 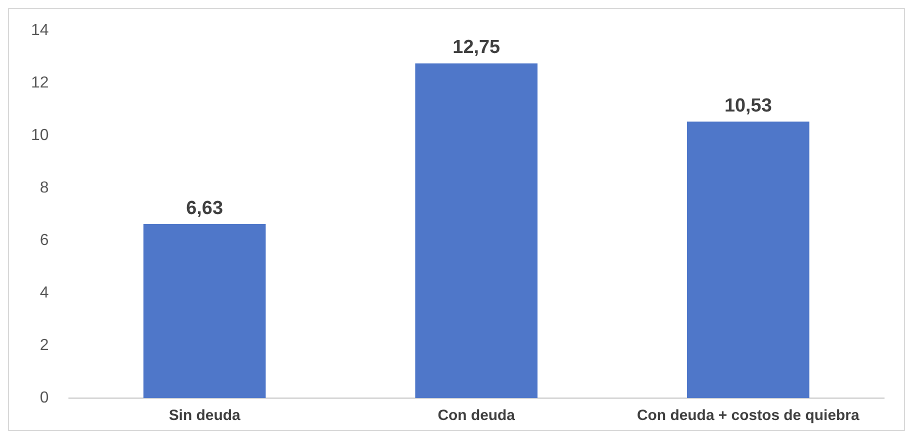 What do you see at coordinates (477, 415) in the screenshot?
I see `x-tick-label: Con deuda` at bounding box center [477, 415].